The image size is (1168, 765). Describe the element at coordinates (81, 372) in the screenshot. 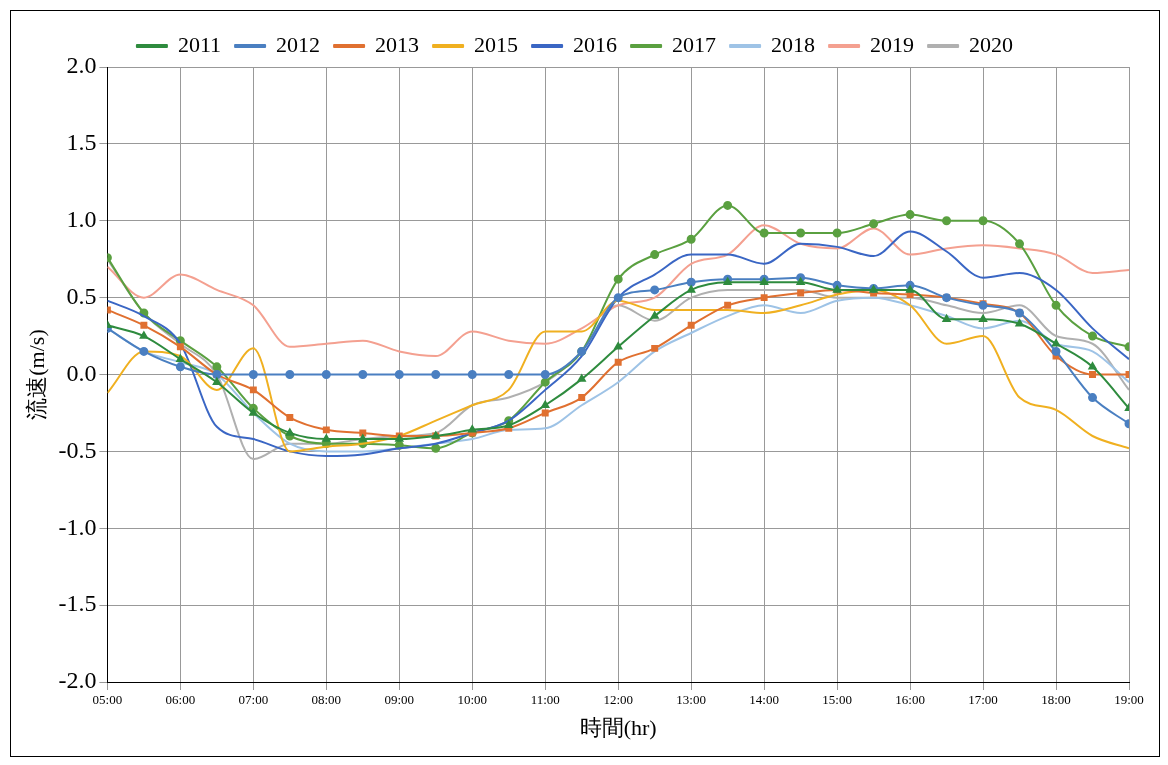

I see `y-tick-label: 0.0` at that location.